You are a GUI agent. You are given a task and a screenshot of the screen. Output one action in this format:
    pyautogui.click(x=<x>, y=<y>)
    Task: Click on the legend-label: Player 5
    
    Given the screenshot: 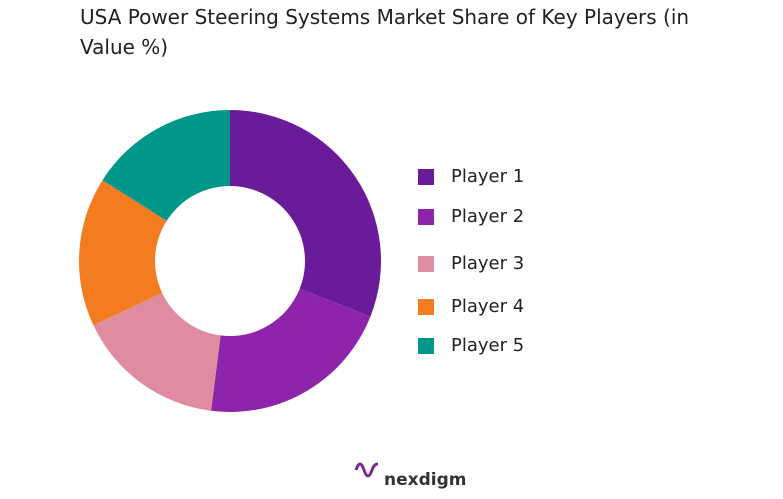 What is the action you would take?
    pyautogui.click(x=487, y=345)
    